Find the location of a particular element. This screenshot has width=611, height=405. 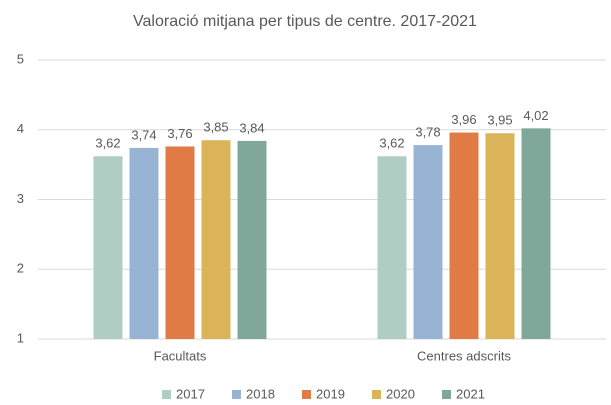

x-tick-label: Centres adscrits is located at coordinates (464, 355).